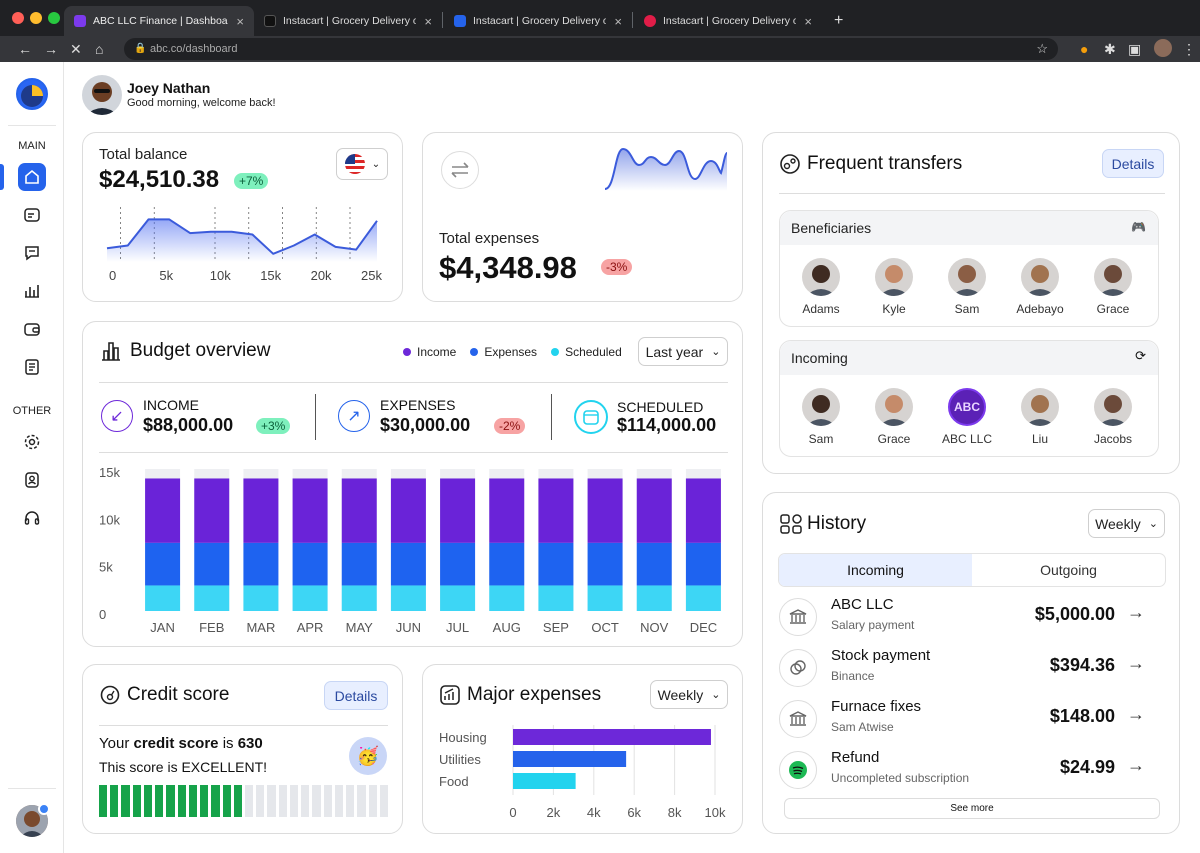 This screenshot has height=853, width=1200. What do you see at coordinates (964, 617) in the screenshot?
I see `history-item: ABC LLC Salary payment $5,000.00 →` at bounding box center [964, 617].